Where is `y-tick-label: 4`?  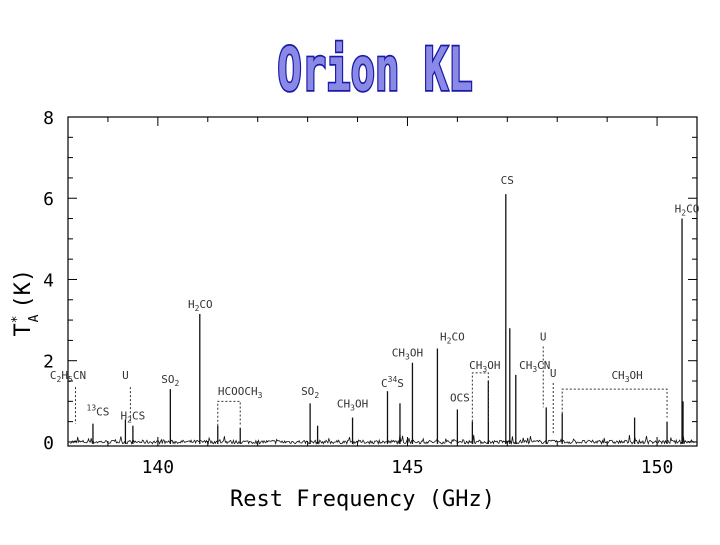
y-tick-label: 4 is located at coordinates (48, 280).